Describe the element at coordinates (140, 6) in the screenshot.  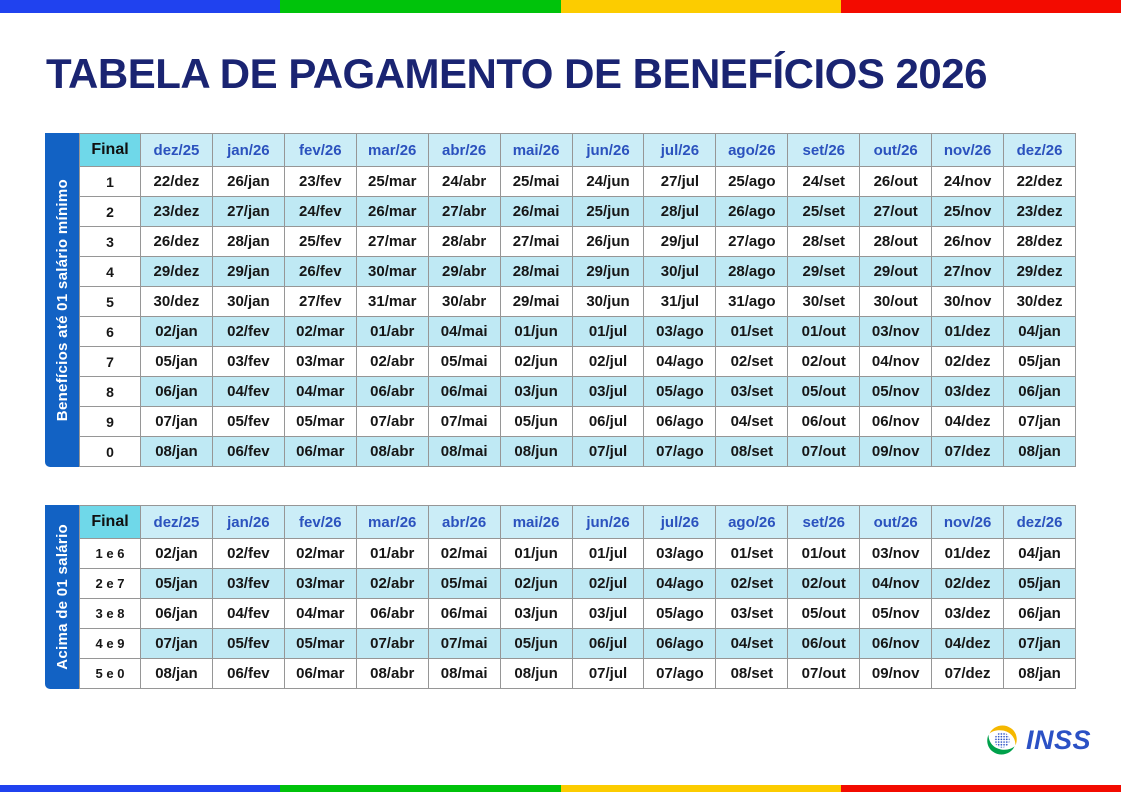
I see `top-bar-blue-segment` at that location.